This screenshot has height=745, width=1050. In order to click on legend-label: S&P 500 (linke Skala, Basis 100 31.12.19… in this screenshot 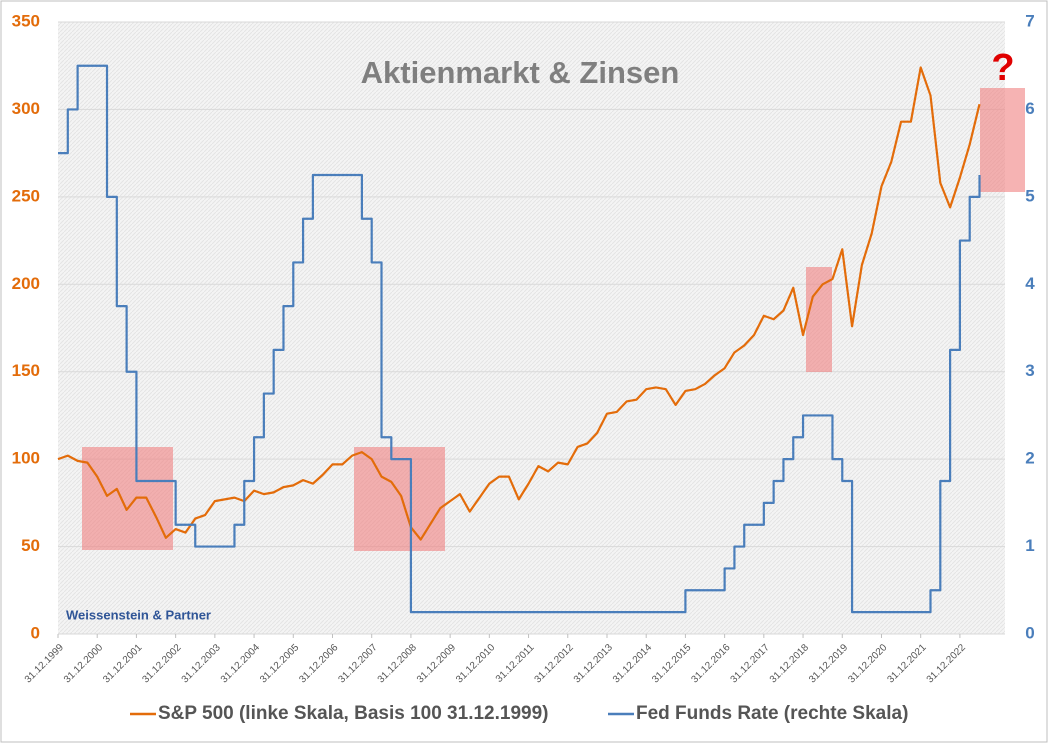, I will do `click(353, 713)`.